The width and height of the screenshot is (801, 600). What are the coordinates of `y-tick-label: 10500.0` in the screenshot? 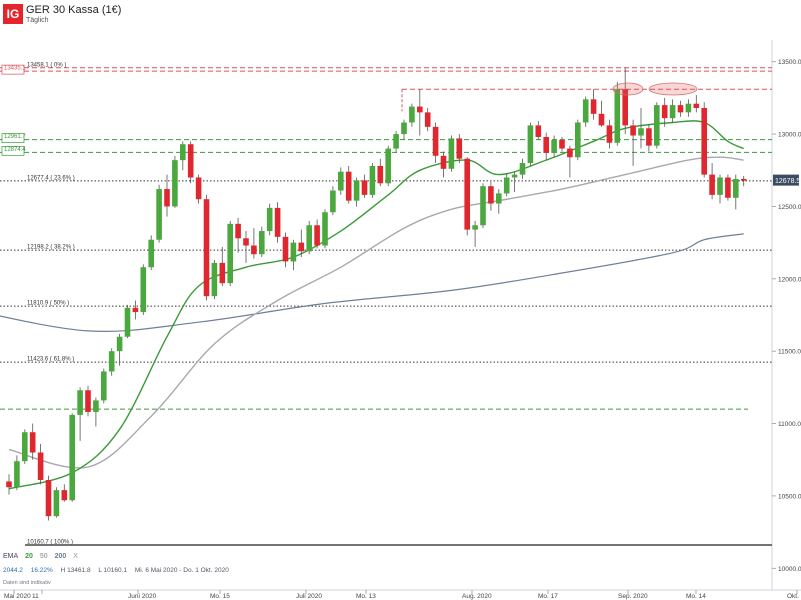 It's located at (789, 496).